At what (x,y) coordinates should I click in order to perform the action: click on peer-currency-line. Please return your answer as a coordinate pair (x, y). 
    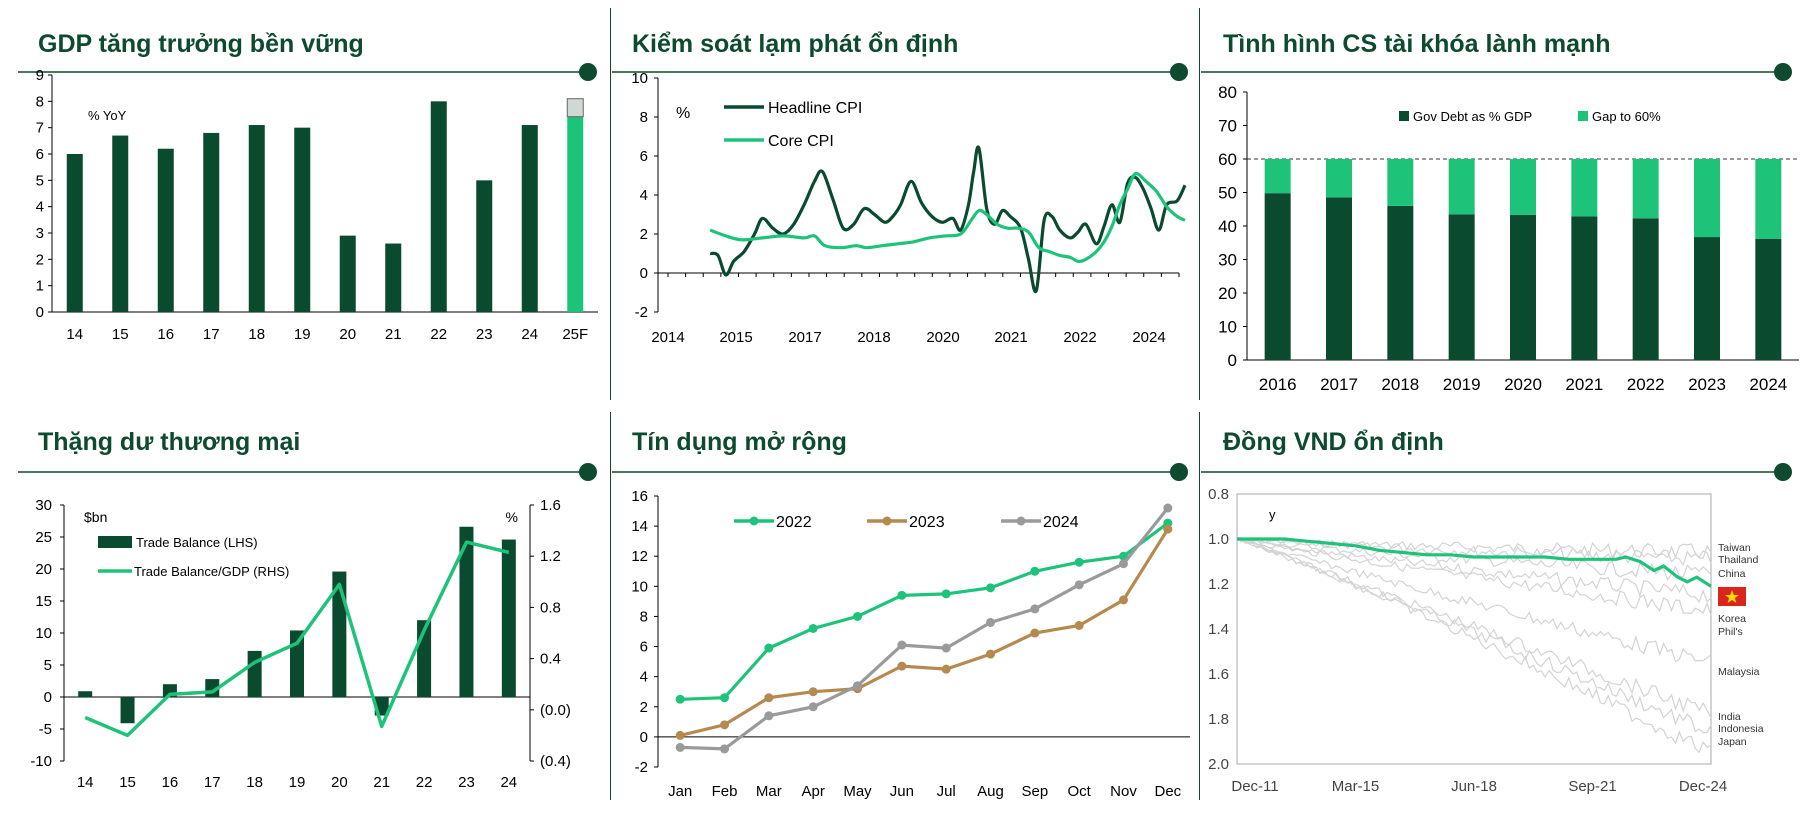
    Looking at the image, I should click on (1474, 635).